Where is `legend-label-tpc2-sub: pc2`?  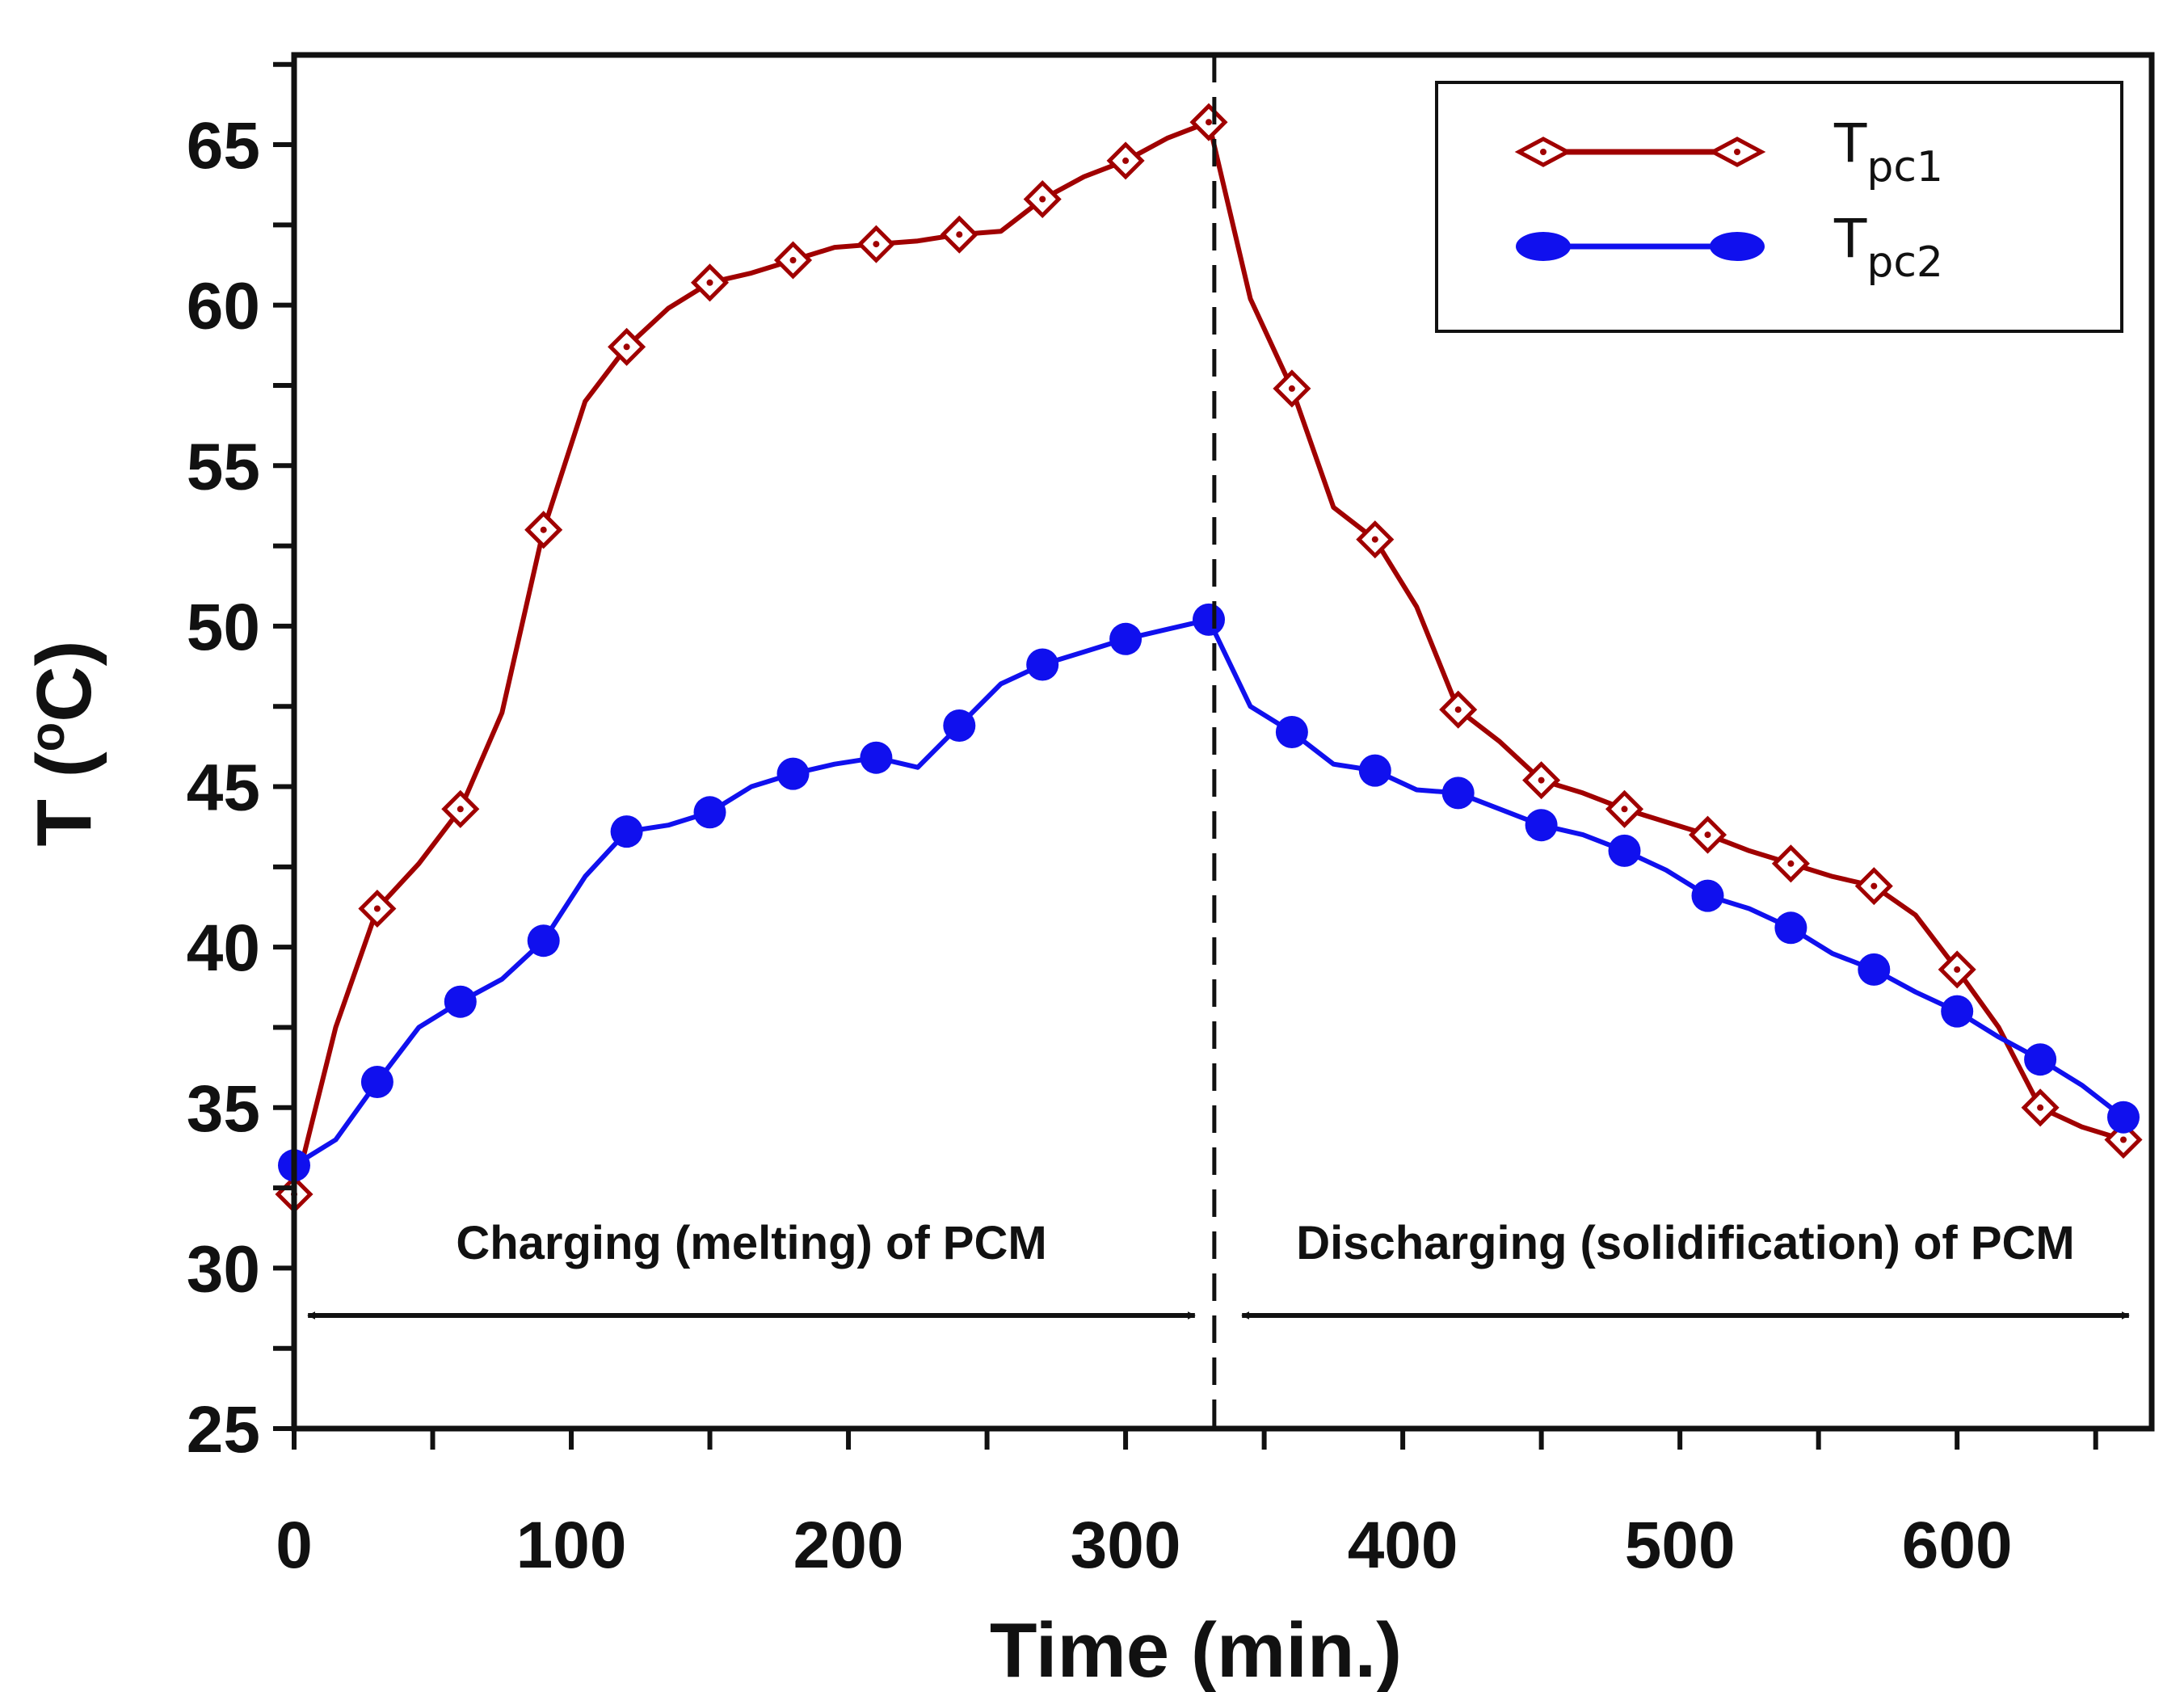 legend-label-tpc2-sub: pc2 is located at coordinates (1905, 262).